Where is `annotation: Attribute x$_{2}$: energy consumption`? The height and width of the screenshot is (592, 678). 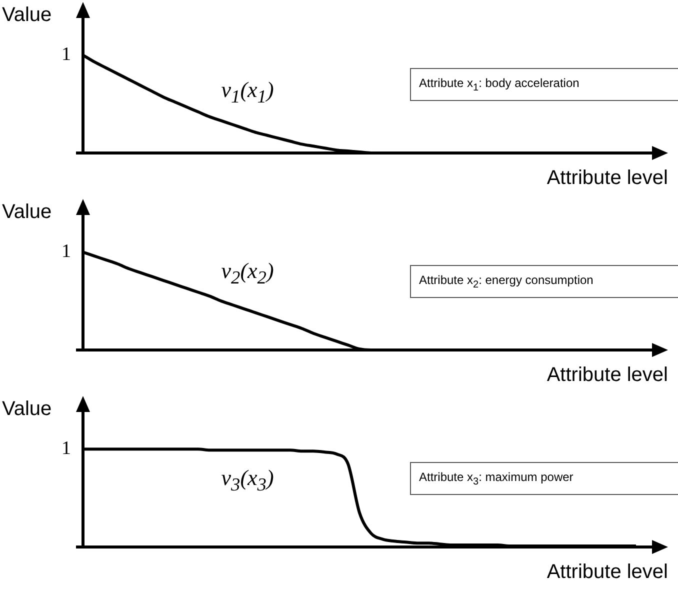 annotation: Attribute x$_{2}$: energy consumption is located at coordinates (544, 281).